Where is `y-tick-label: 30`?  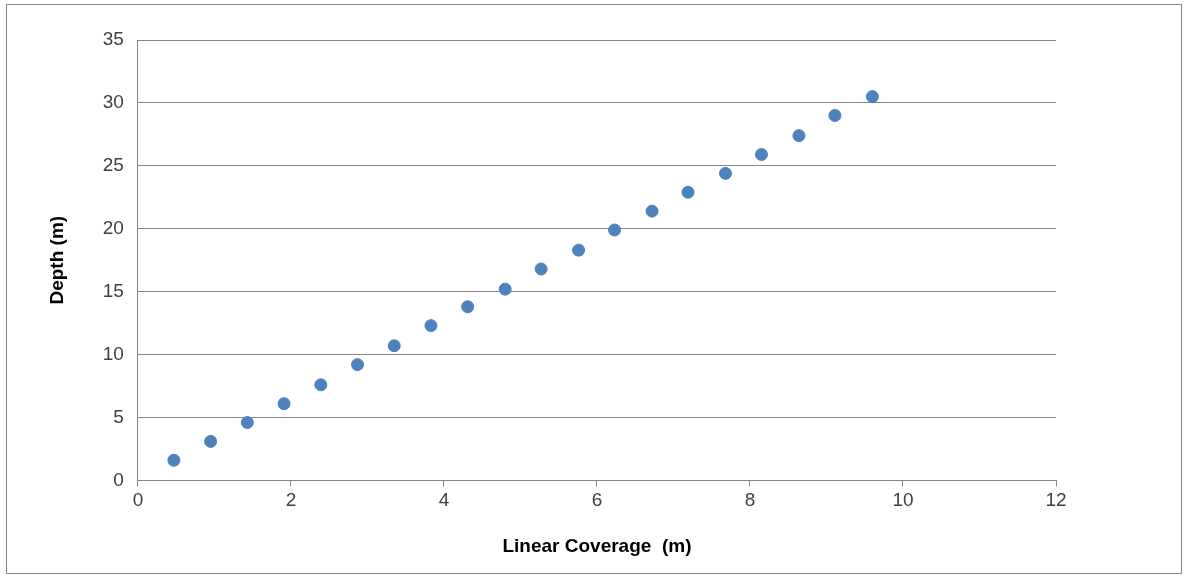
y-tick-label: 30 is located at coordinates (113, 102).